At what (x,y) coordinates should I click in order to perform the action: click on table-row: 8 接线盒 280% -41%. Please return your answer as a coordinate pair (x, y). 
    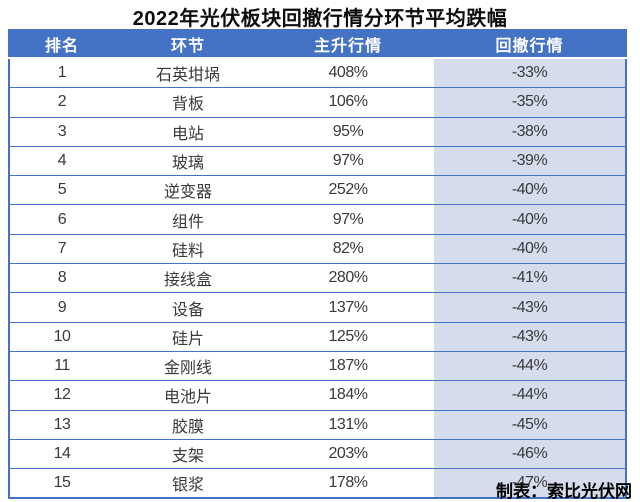
    Looking at the image, I should click on (317, 278).